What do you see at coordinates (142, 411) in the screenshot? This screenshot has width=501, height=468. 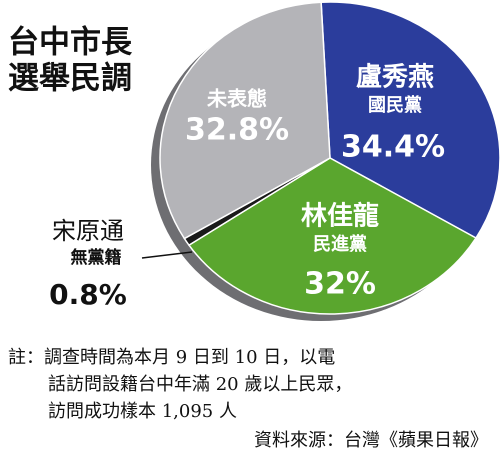 I see `note: 訪問成功樣本 1,095 人` at bounding box center [142, 411].